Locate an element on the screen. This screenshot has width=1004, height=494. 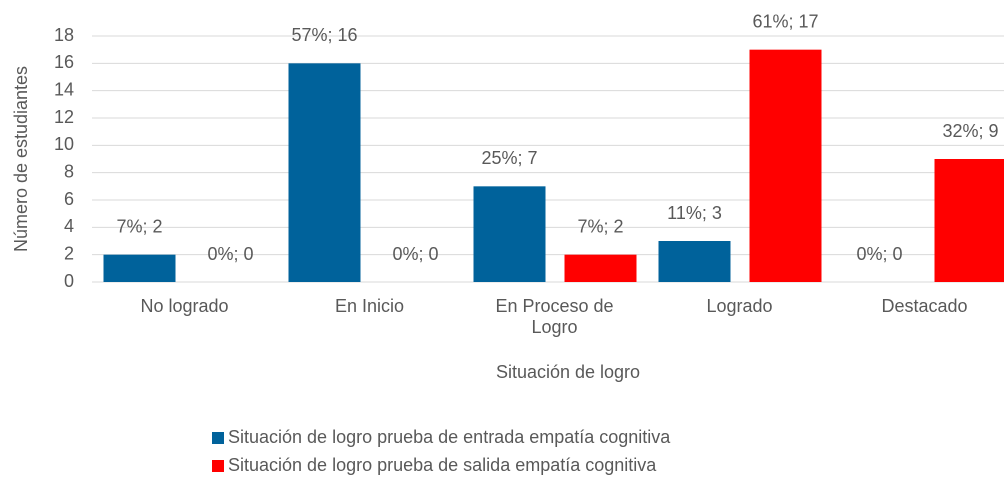
y-tick-label: 18 is located at coordinates (64, 35).